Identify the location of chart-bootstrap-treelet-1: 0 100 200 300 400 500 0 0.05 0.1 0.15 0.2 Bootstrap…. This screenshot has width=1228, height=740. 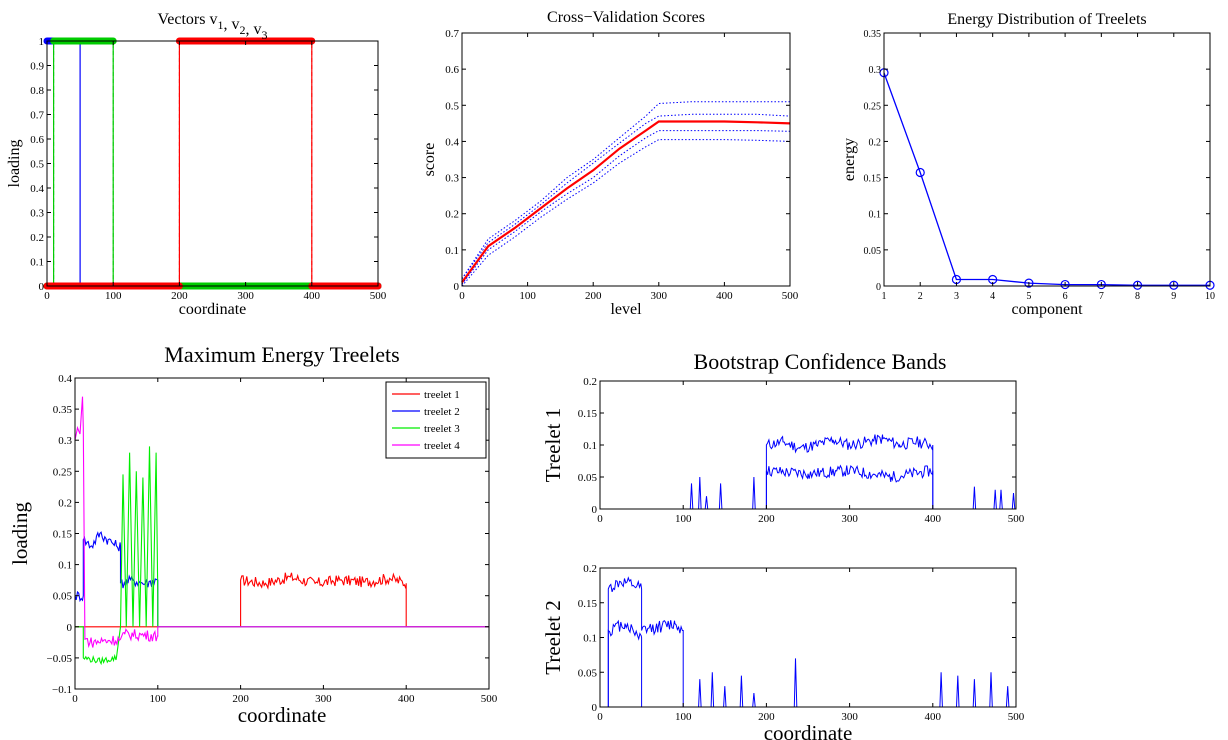
(783, 437).